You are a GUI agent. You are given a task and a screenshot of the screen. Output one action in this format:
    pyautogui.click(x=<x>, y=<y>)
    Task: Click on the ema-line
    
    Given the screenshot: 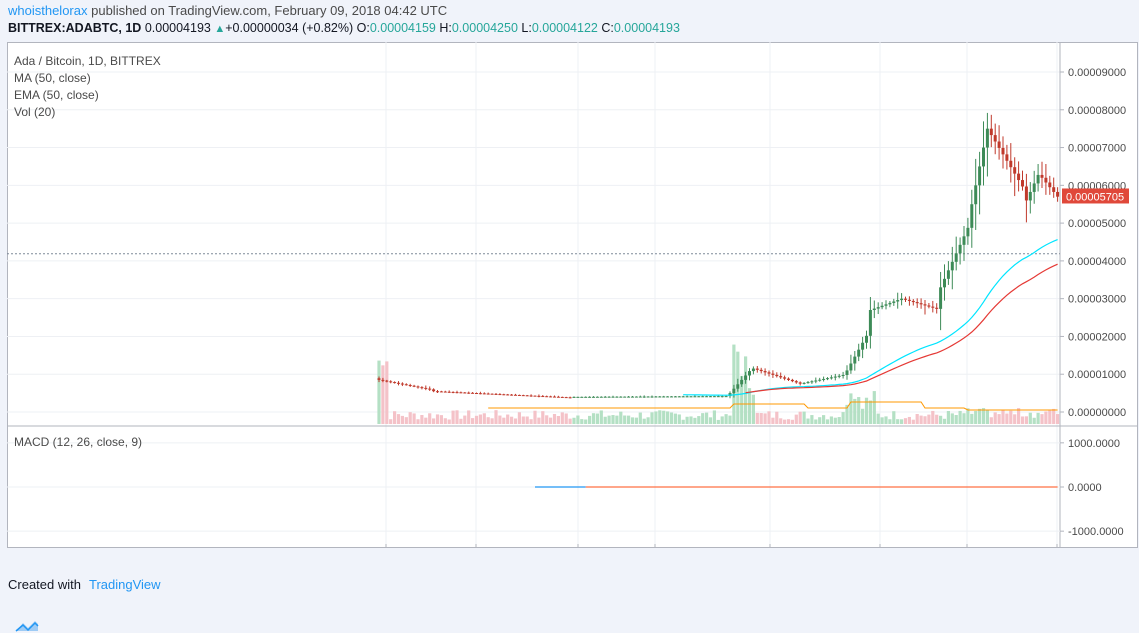 What is the action you would take?
    pyautogui.click(x=901, y=328)
    